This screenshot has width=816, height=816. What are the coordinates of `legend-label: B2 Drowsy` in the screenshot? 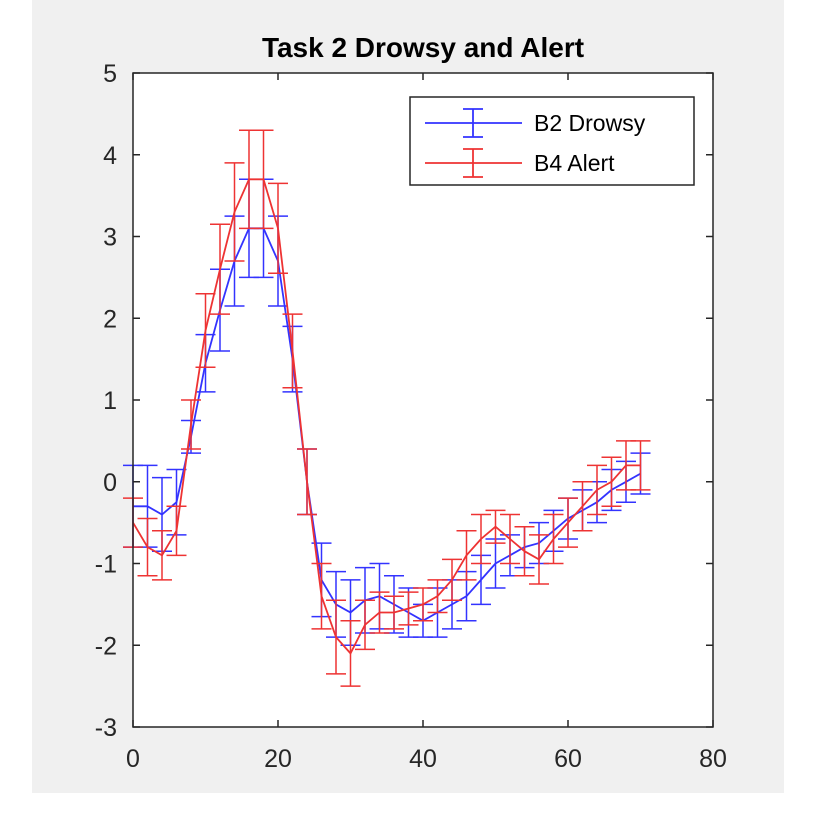 It's located at (590, 123).